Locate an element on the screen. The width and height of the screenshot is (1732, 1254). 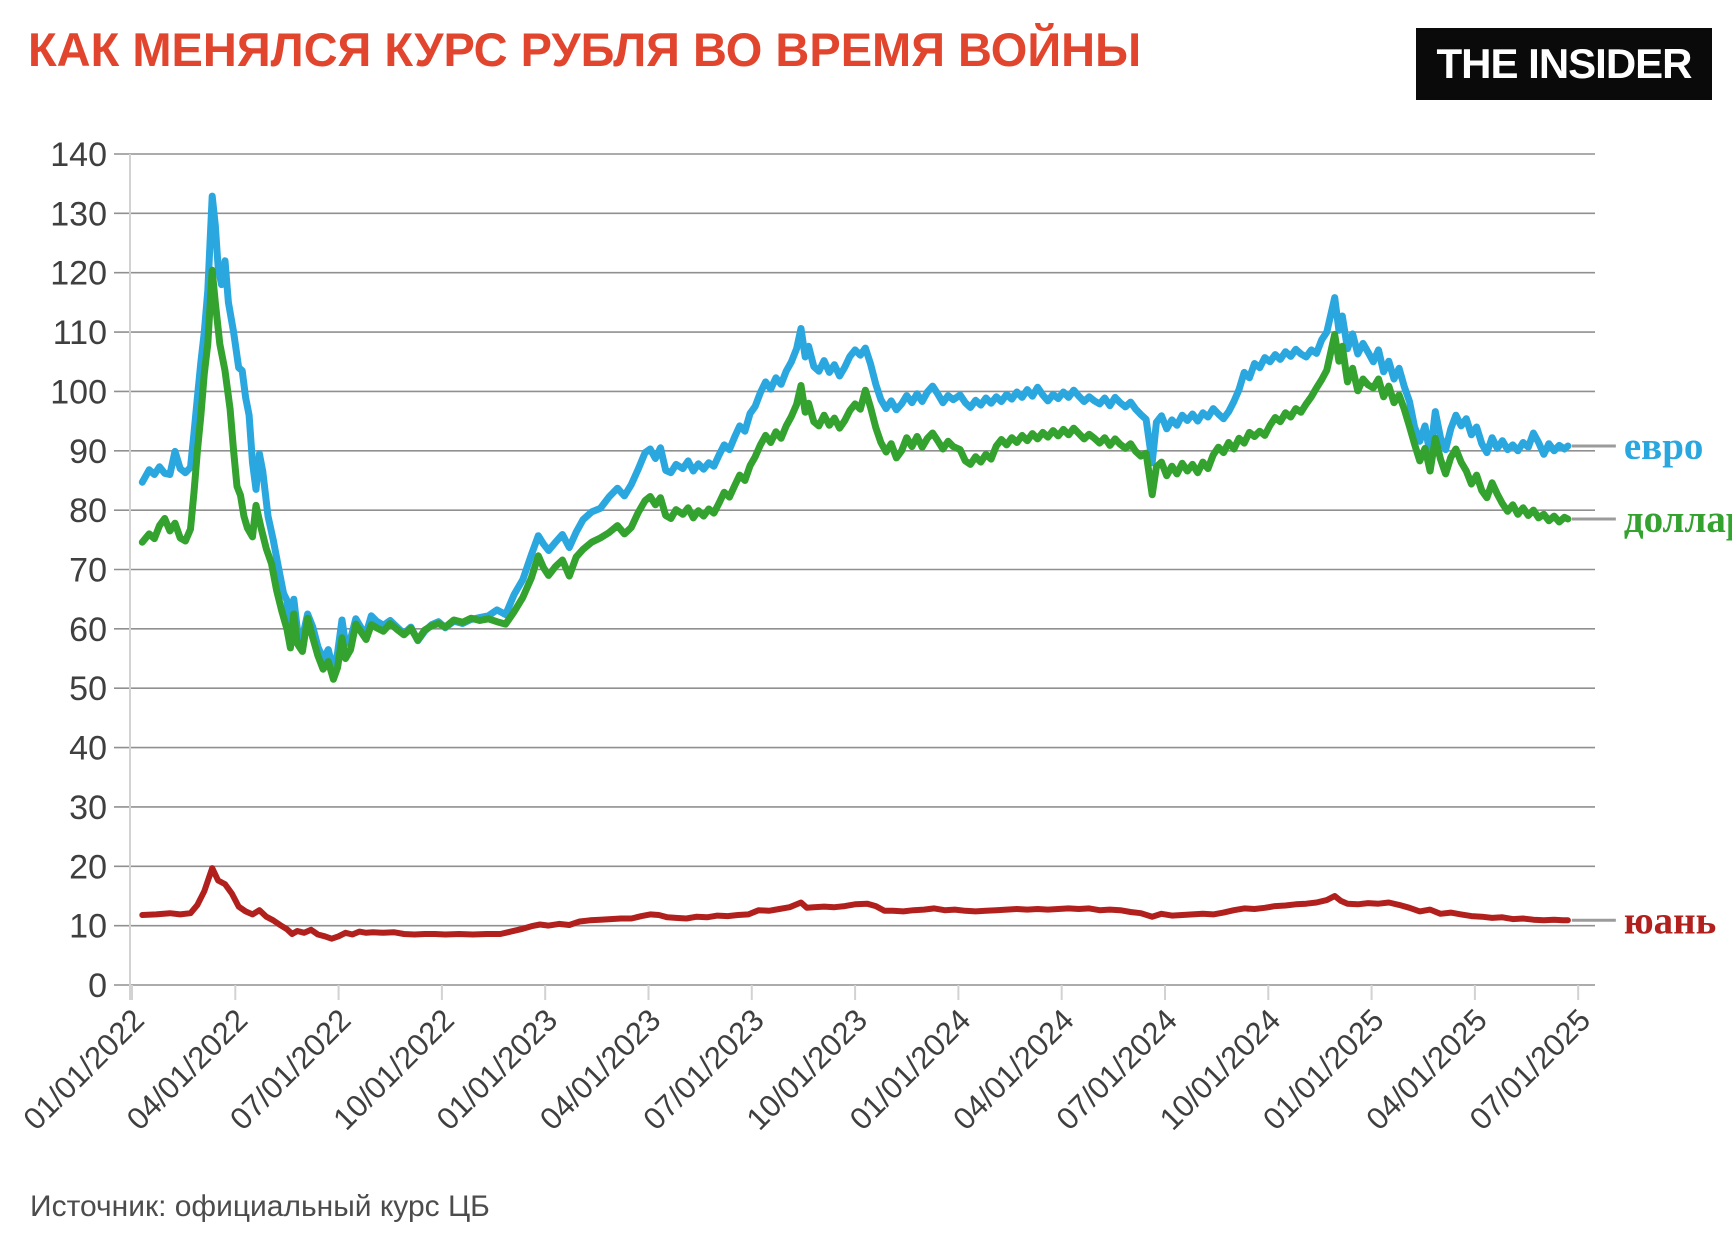
y-tick-label: 120 is located at coordinates (78, 274).